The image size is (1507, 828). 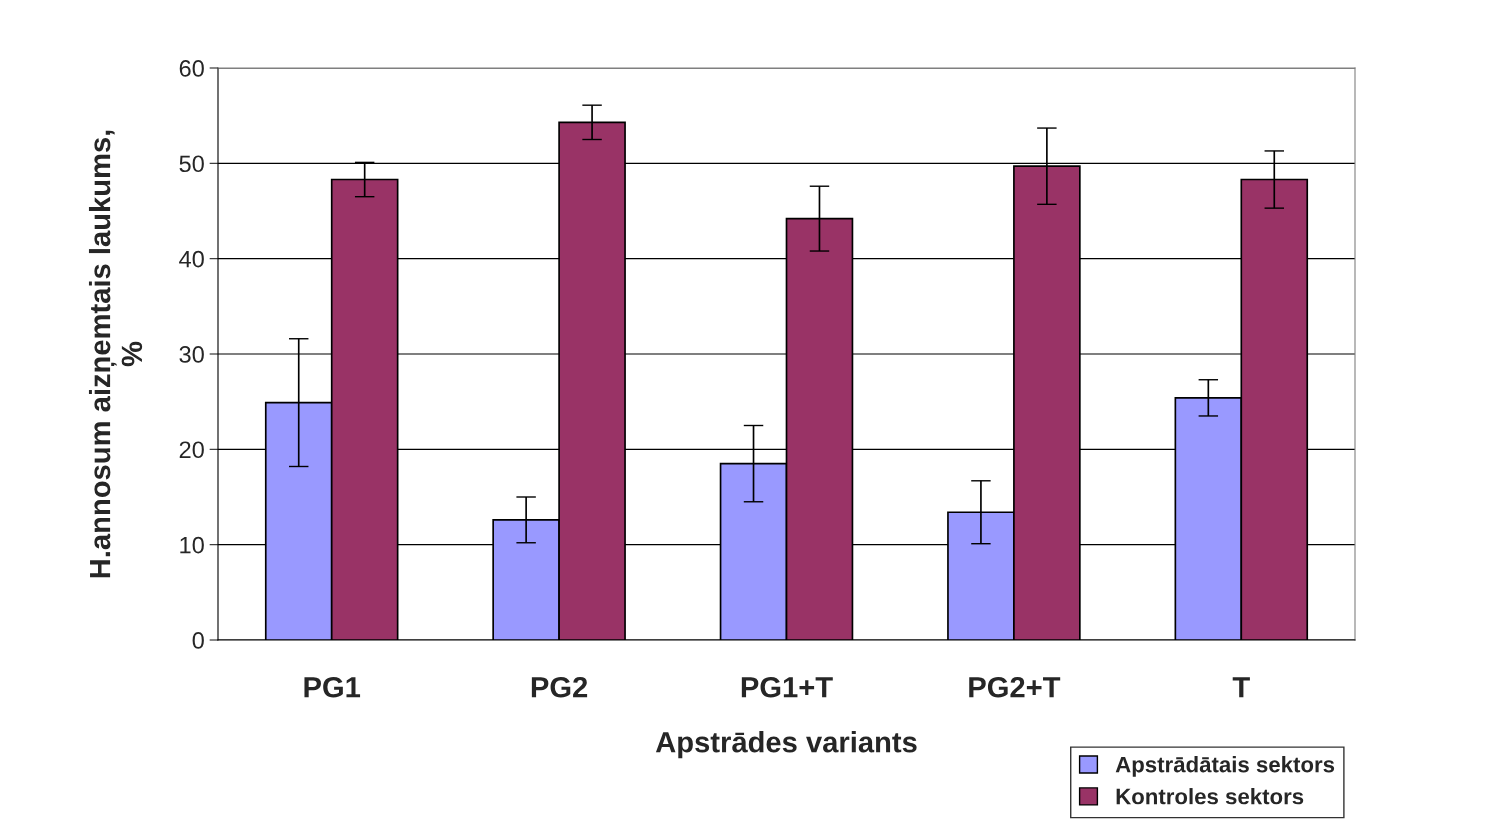 What do you see at coordinates (191, 68) in the screenshot?
I see `y-tick-label: 60` at bounding box center [191, 68].